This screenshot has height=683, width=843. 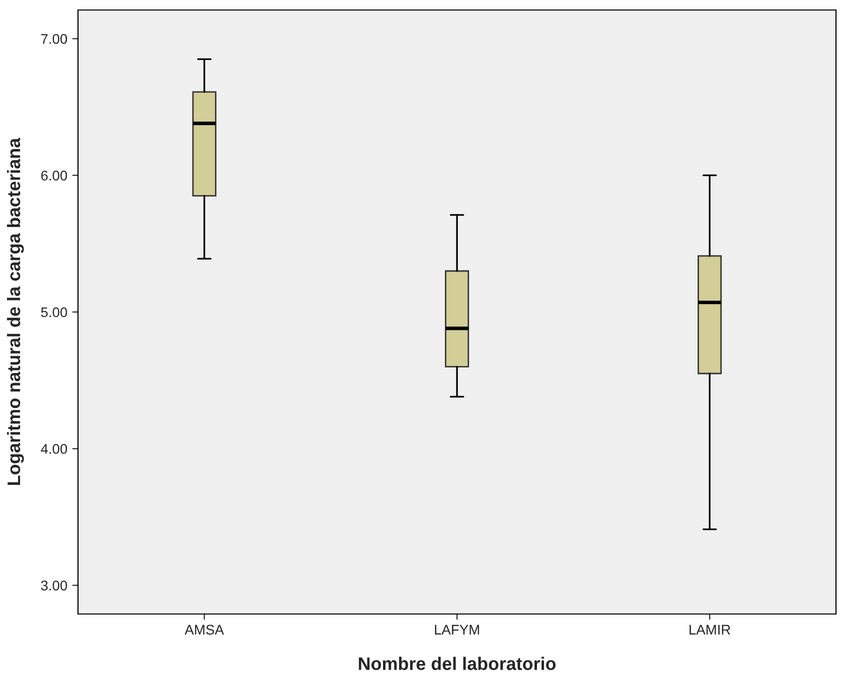 What do you see at coordinates (54, 39) in the screenshot?
I see `y-tick-label: 7.00` at bounding box center [54, 39].